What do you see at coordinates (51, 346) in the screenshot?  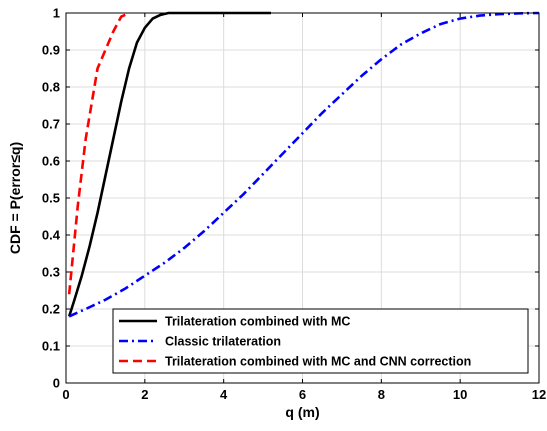 I see `y-tick-label: 0.1` at bounding box center [51, 346].